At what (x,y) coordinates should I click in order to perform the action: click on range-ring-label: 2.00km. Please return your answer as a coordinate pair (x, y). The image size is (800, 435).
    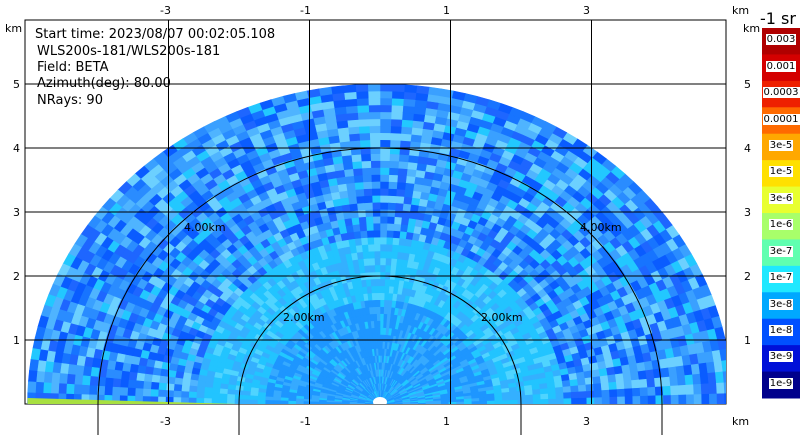
    Looking at the image, I should click on (304, 317).